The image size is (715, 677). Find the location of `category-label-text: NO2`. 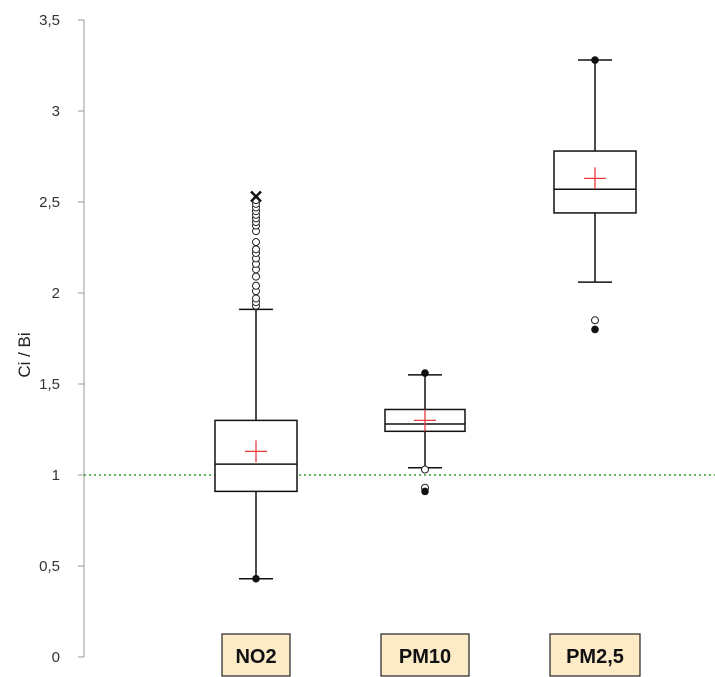

category-label-text: NO2 is located at coordinates (255, 657).